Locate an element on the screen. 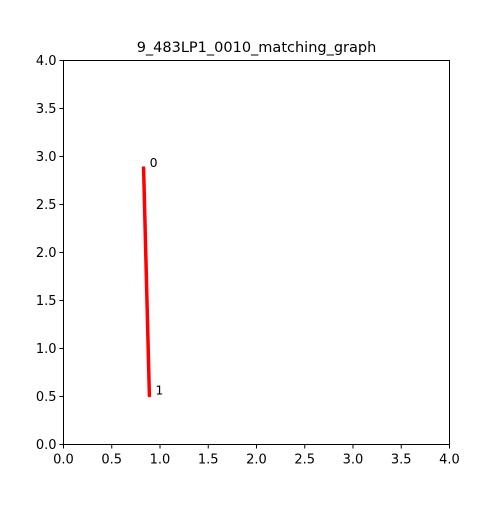  y-tick-label: 2.0 is located at coordinates (46, 253).